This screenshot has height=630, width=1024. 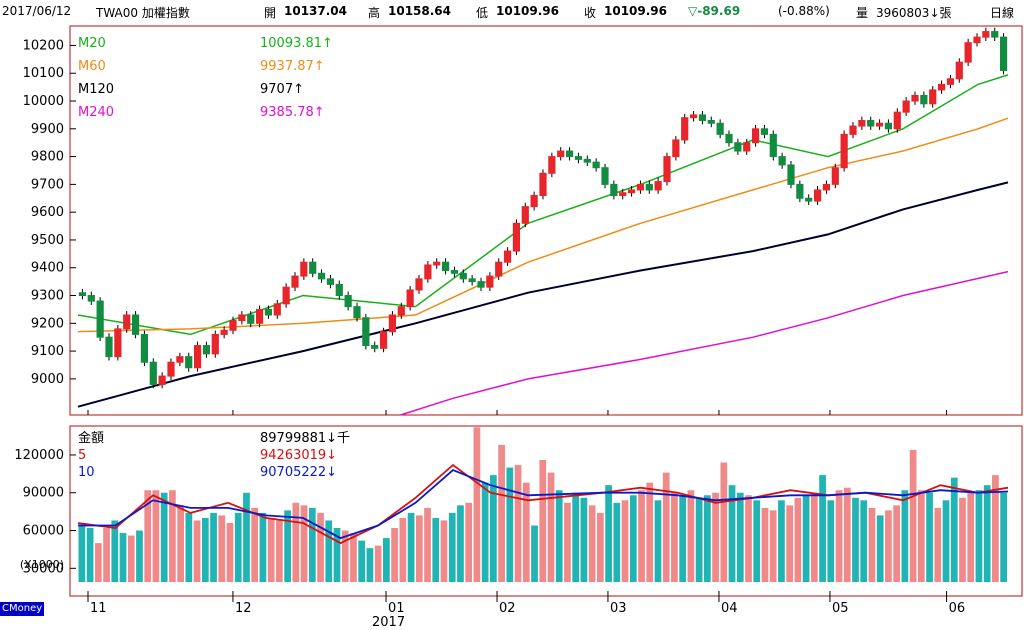 What do you see at coordinates (43, 73) in the screenshot?
I see `price-tick-label: 10100` at bounding box center [43, 73].